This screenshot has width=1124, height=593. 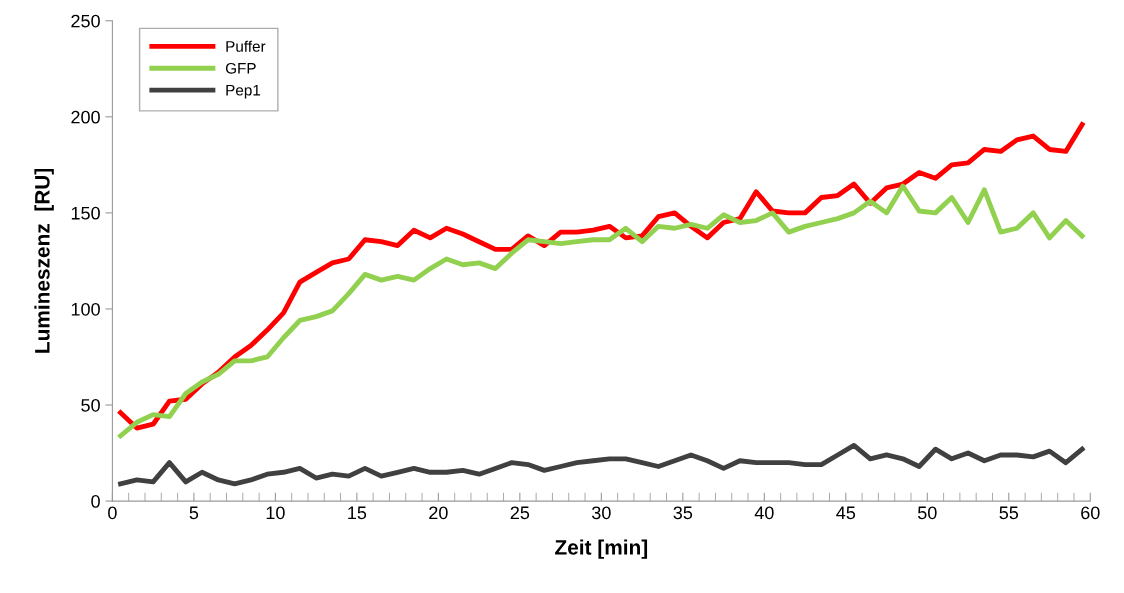 I want to click on y-tick-label: 150, so click(x=85, y=213).